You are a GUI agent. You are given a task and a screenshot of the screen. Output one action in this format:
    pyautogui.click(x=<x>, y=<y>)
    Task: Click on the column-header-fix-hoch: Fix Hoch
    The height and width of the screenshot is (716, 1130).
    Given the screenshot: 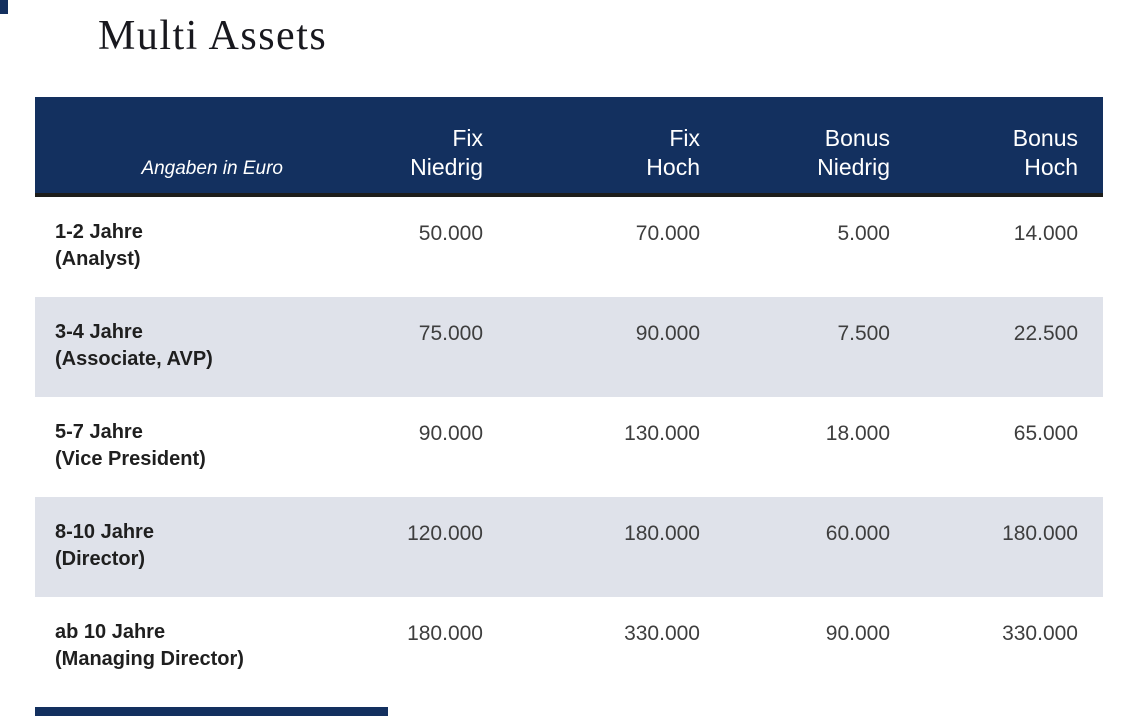 What is the action you would take?
    pyautogui.click(x=616, y=145)
    